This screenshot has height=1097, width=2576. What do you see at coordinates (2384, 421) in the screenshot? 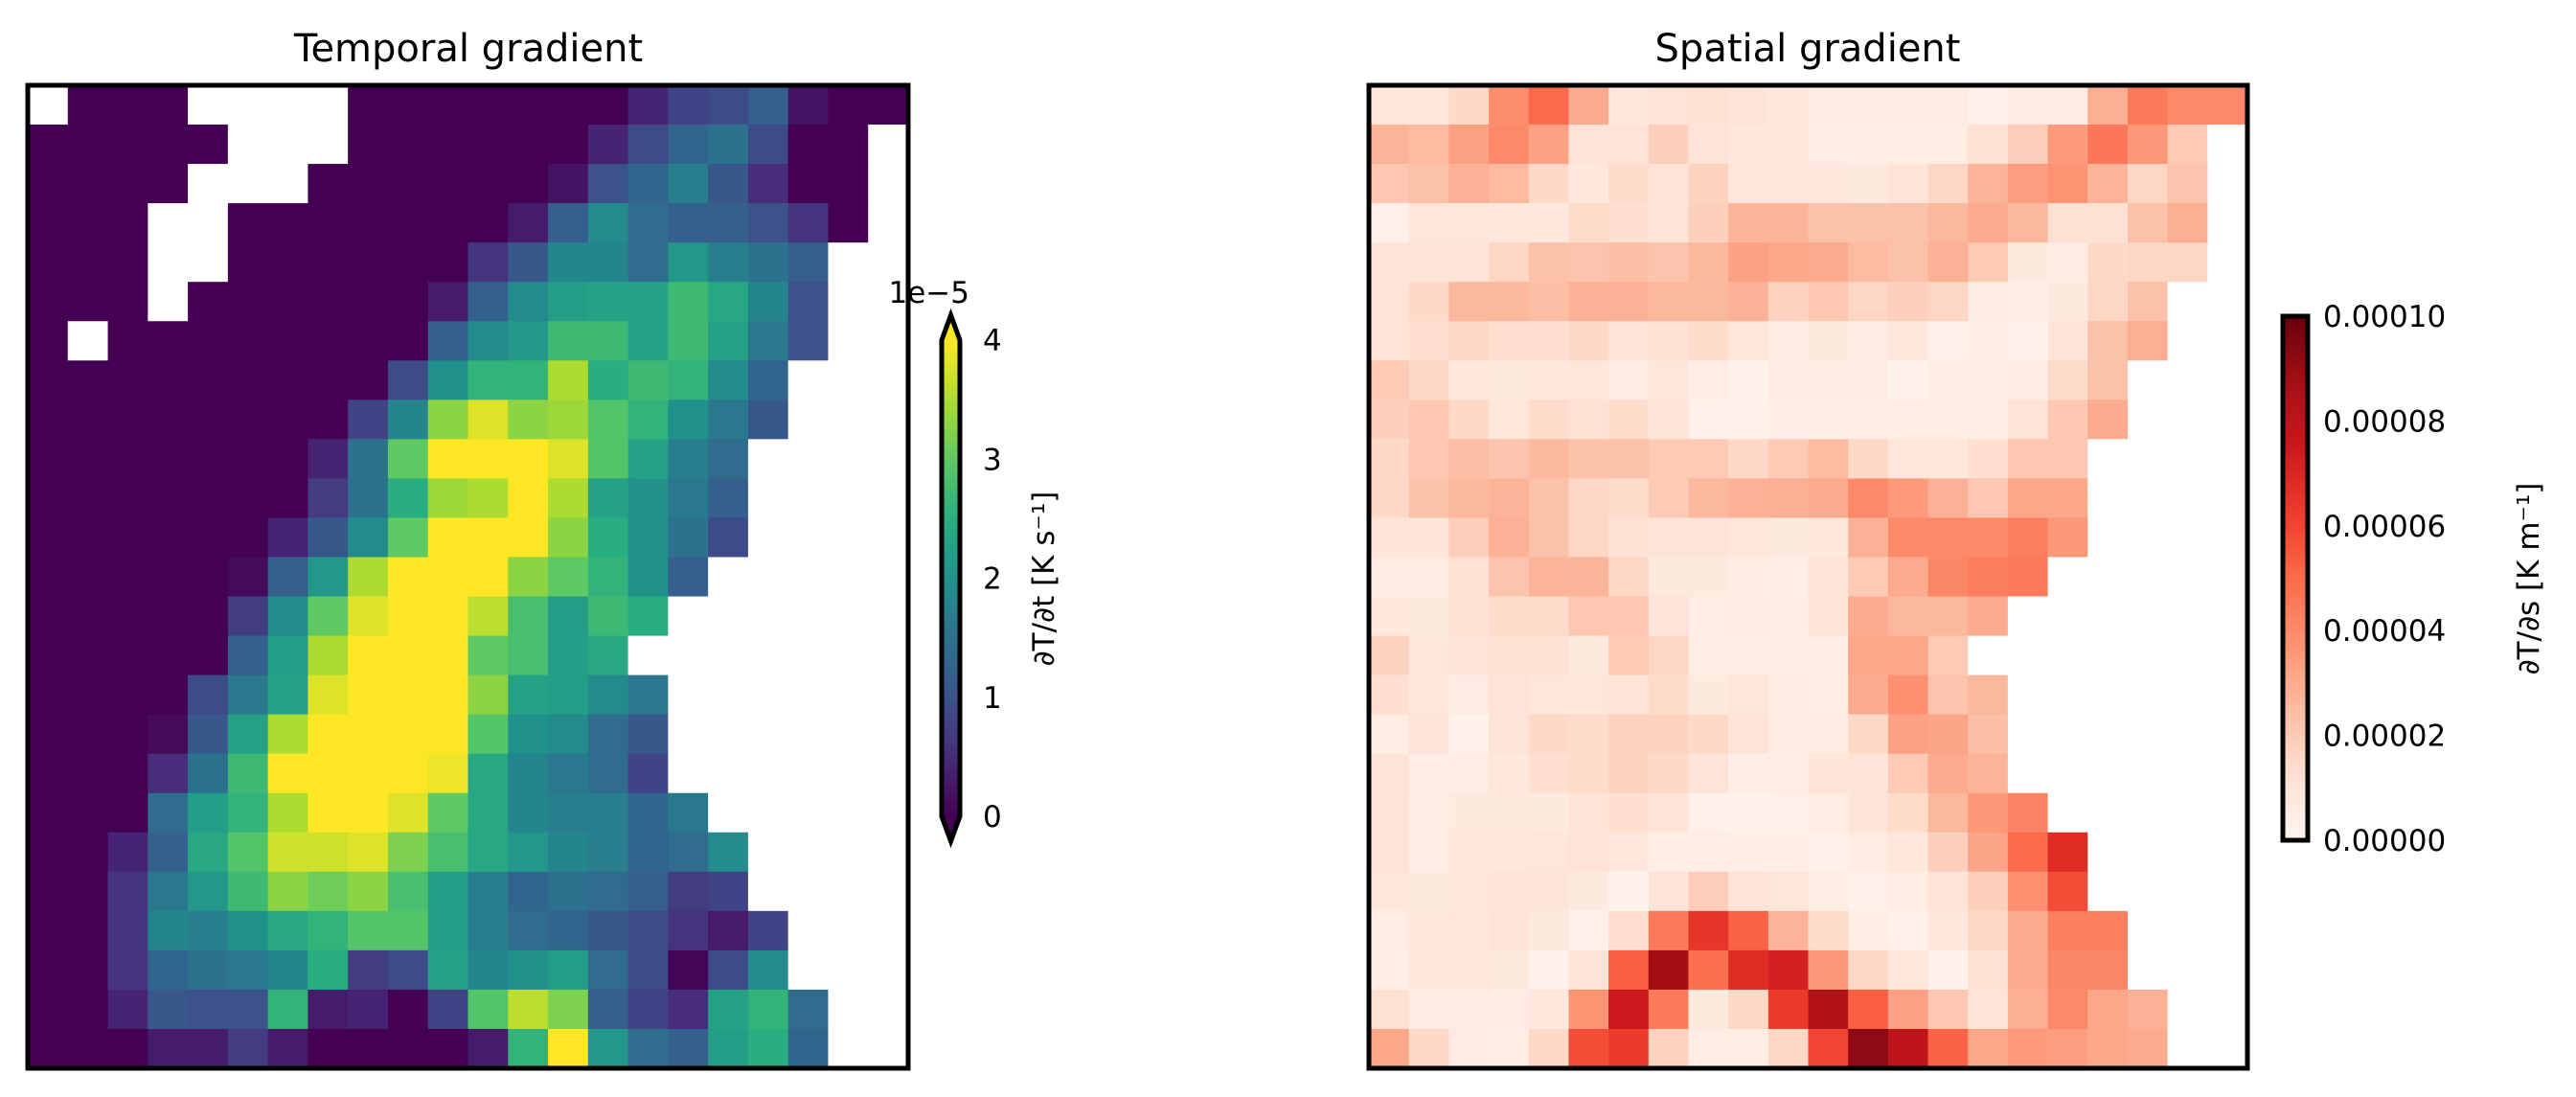
I see `colorbar-tick-label: 0.00008` at bounding box center [2384, 421].